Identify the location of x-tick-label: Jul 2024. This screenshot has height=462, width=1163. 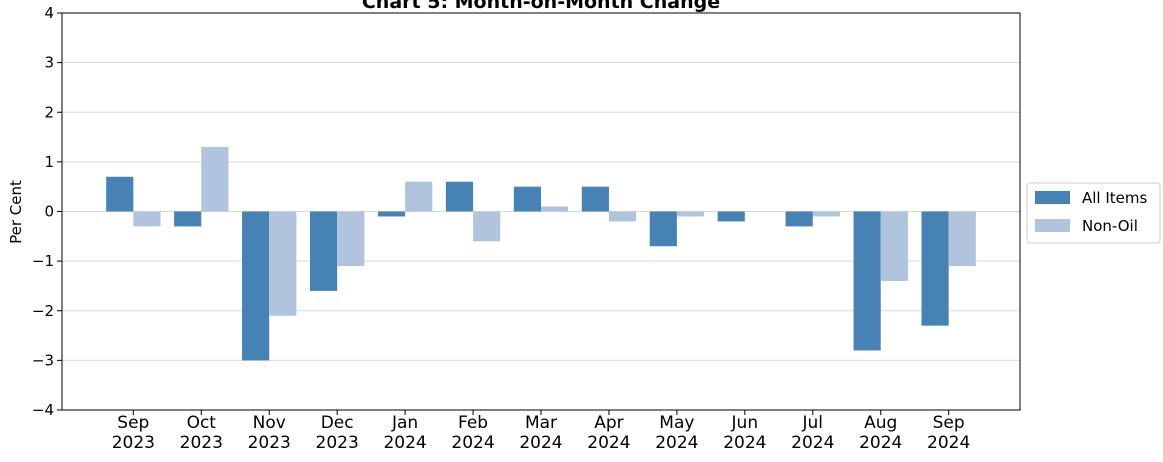
(813, 433).